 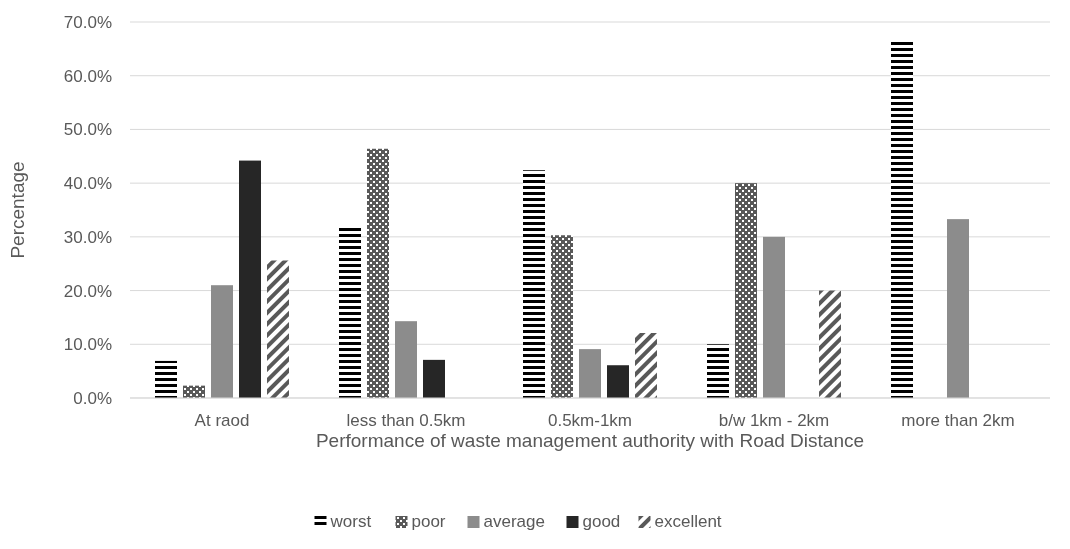 I want to click on legend-label: good, so click(x=601, y=521).